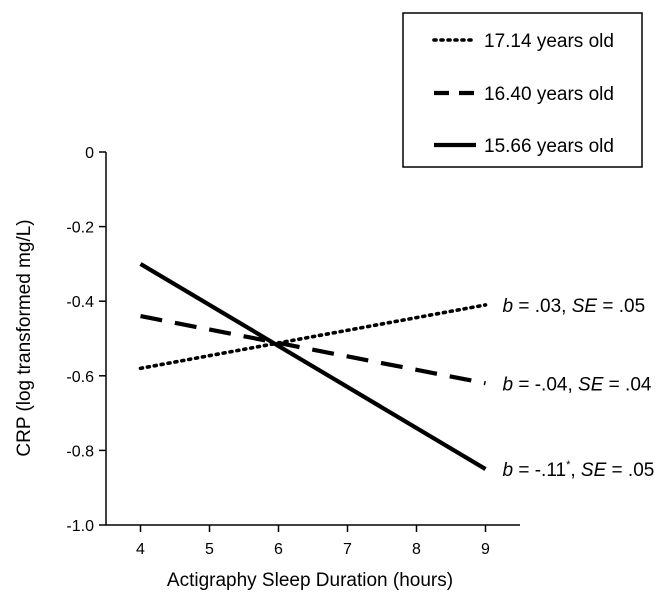  What do you see at coordinates (209, 549) in the screenshot?
I see `x-tick-label: 5` at bounding box center [209, 549].